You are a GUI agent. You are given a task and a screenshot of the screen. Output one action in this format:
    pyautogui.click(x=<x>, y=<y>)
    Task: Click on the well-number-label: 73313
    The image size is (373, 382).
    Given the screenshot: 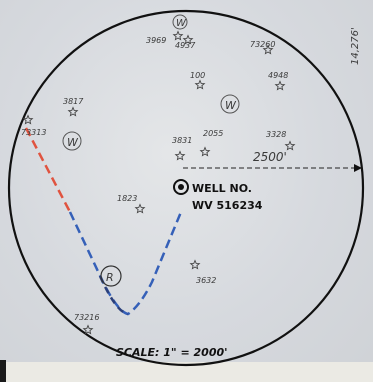 What is the action you would take?
    pyautogui.click(x=33, y=132)
    